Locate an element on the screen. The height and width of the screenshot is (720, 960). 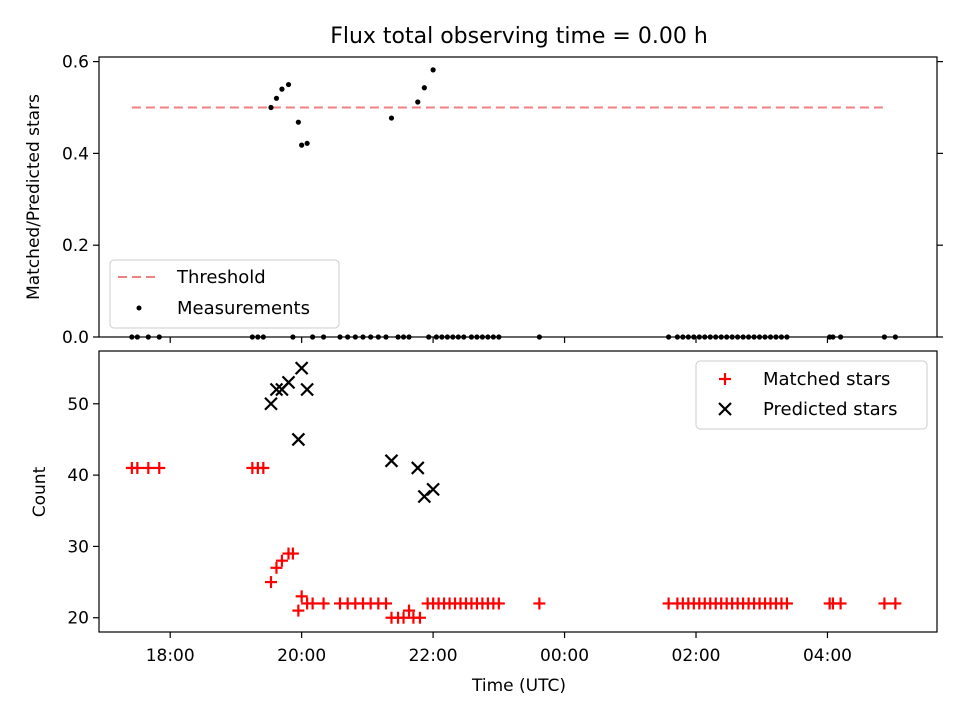
bottom-y-tick-label: 20 is located at coordinates (78, 619).